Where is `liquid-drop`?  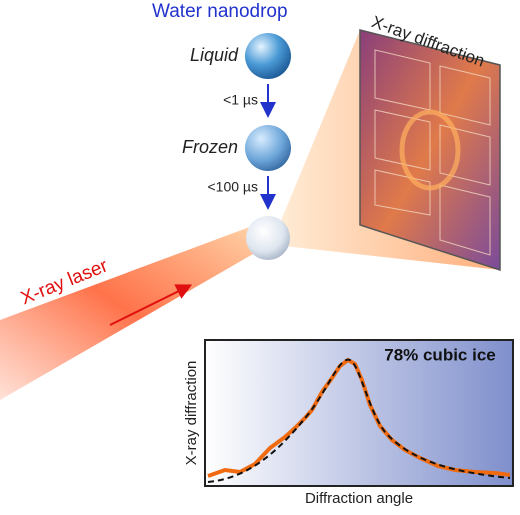 liquid-drop is located at coordinates (268, 56).